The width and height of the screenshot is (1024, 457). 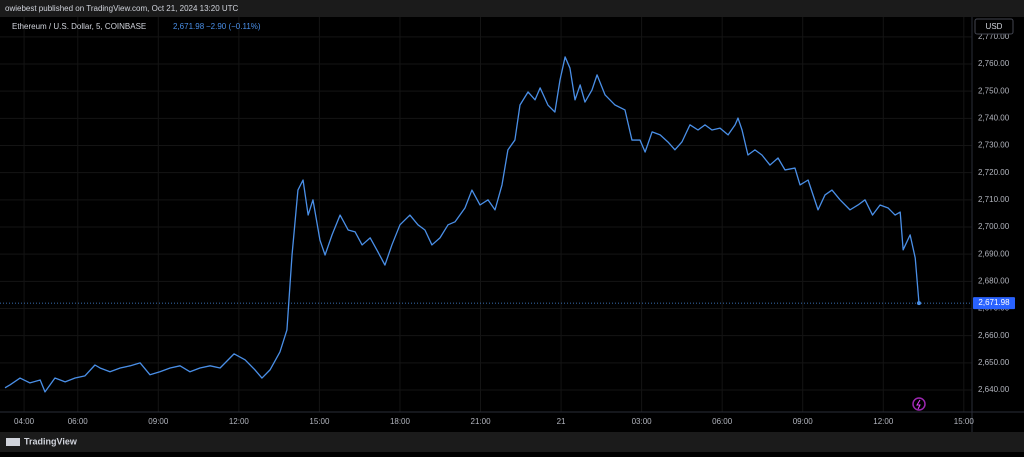 What do you see at coordinates (481, 421) in the screenshot?
I see `x-tick-label: 21:00` at bounding box center [481, 421].